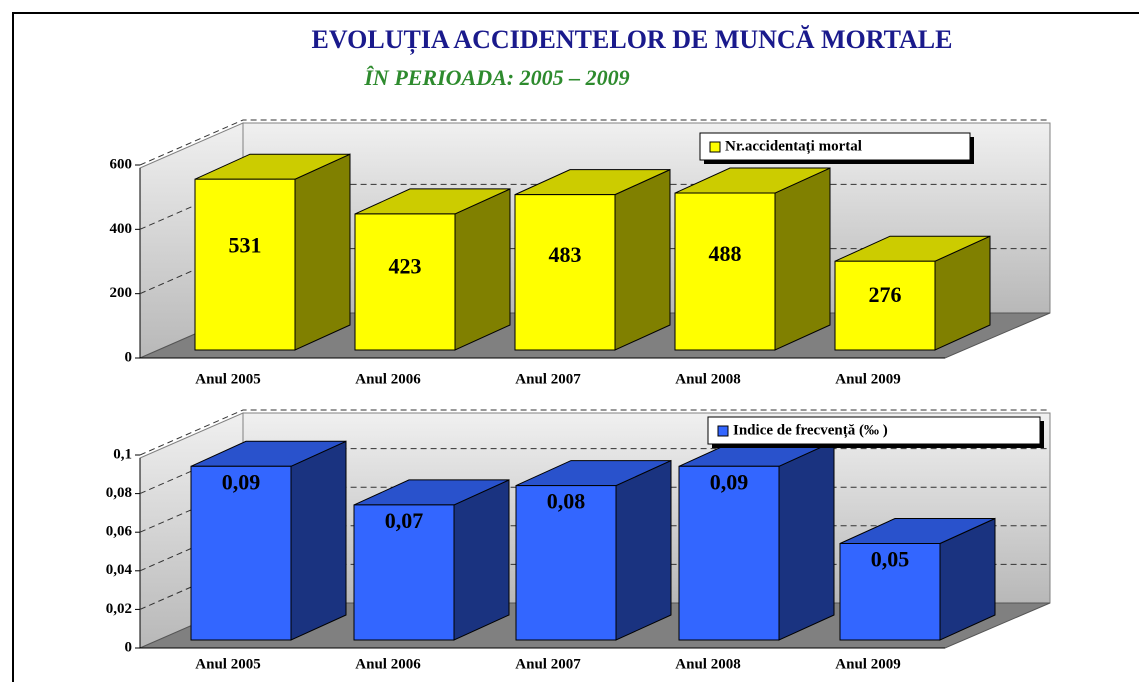 Image resolution: width=1139 pixels, height=682 pixels. Describe the element at coordinates (890, 559) in the screenshot. I see `data-label: 0,05` at that location.